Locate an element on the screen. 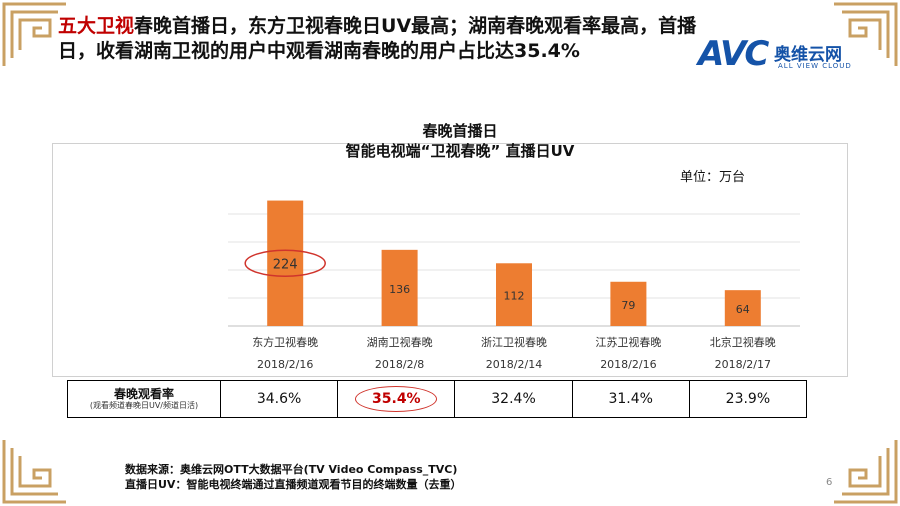 The image size is (900, 506). logo-mark: AVC is located at coordinates (733, 54).